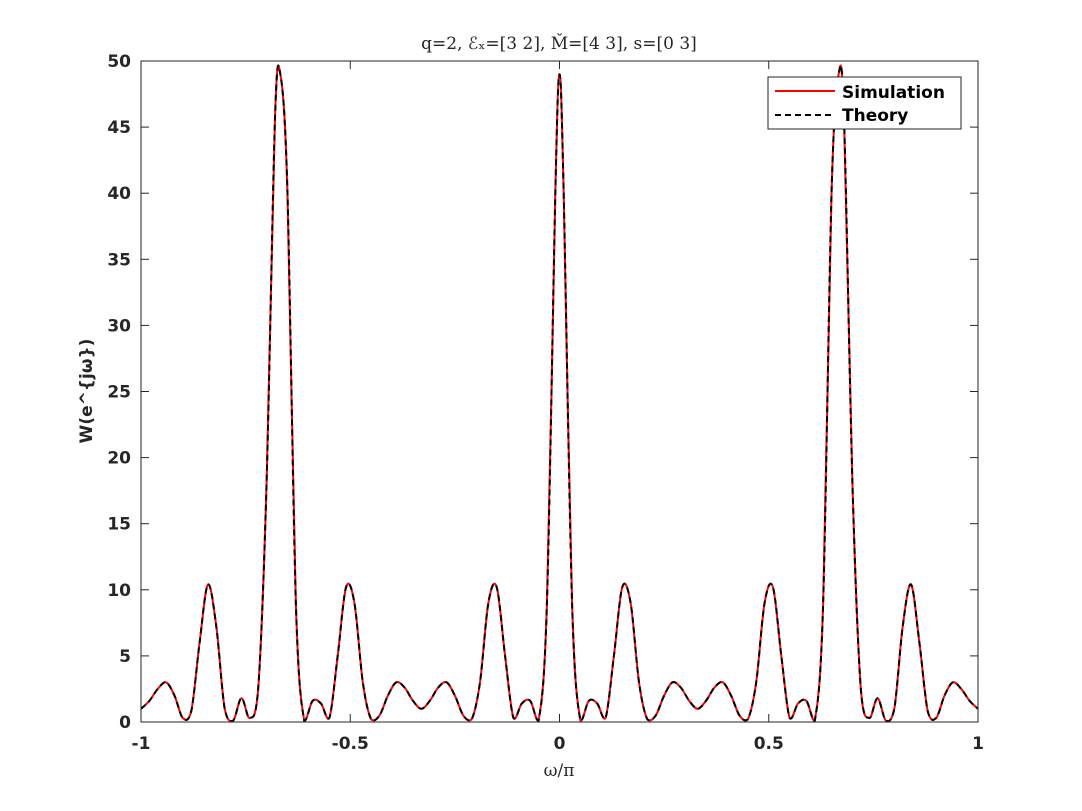 The width and height of the screenshot is (1082, 811). What do you see at coordinates (125, 657) in the screenshot?
I see `y-tick-label: 5` at bounding box center [125, 657].